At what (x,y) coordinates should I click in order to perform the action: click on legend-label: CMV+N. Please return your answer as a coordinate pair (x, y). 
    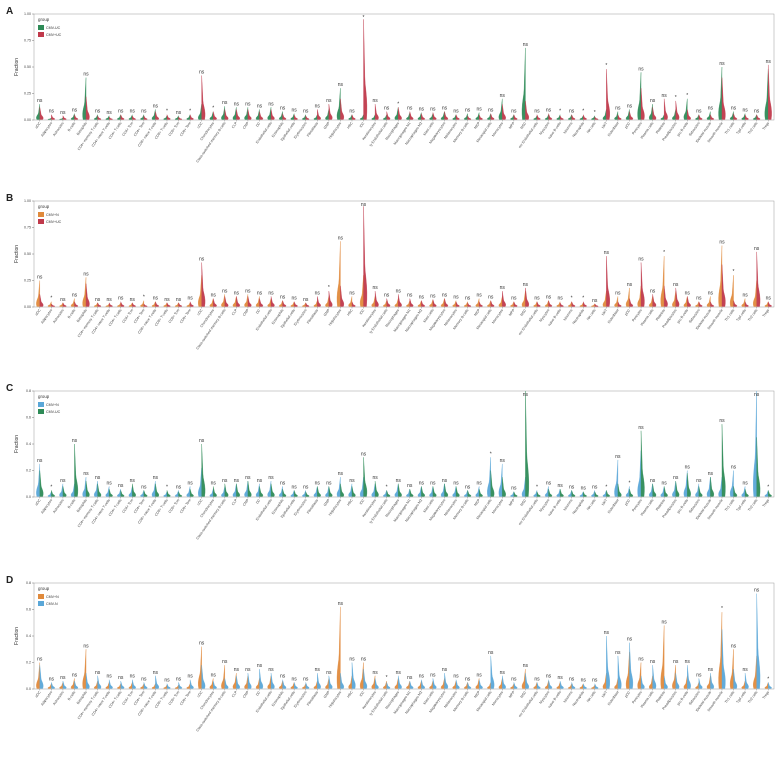
    Looking at the image, I should click on (52, 215).